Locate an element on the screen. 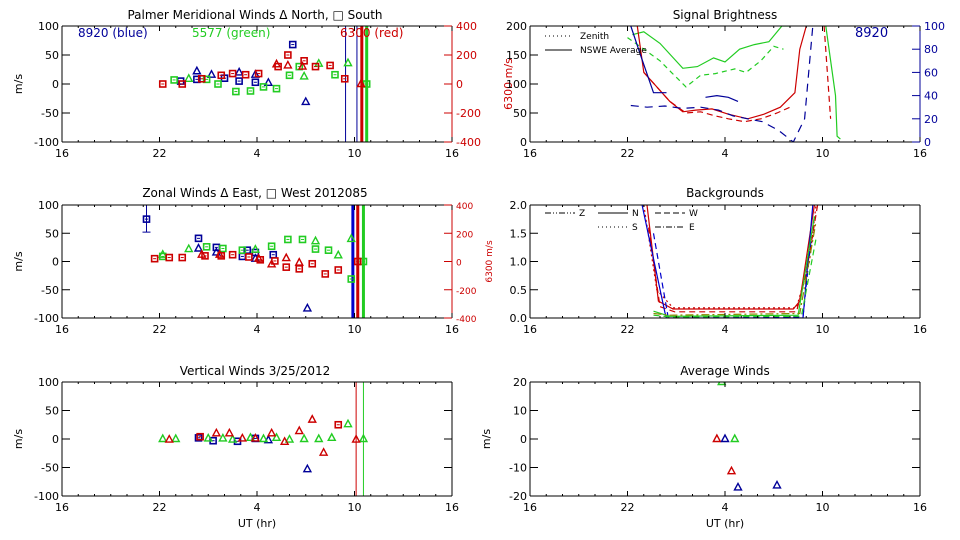 Image resolution: width=960 pixels, height=540 pixels. chart-title: Palmer Meridional Winds Δ North, □ South is located at coordinates (254, 15).